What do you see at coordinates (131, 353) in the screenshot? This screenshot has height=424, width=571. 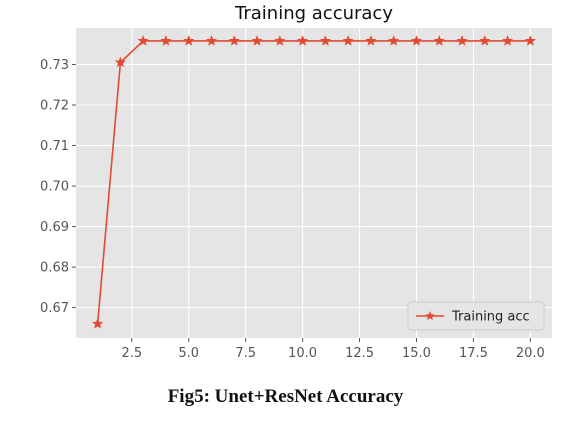 I see `x-tick-label: 2.5` at bounding box center [131, 353].